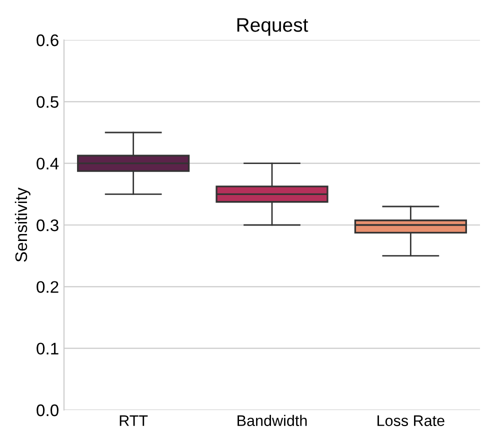 Image resolution: width=481 pixels, height=432 pixels. What do you see at coordinates (411, 420) in the screenshot?
I see `x-tick-label: Loss Rate` at bounding box center [411, 420].